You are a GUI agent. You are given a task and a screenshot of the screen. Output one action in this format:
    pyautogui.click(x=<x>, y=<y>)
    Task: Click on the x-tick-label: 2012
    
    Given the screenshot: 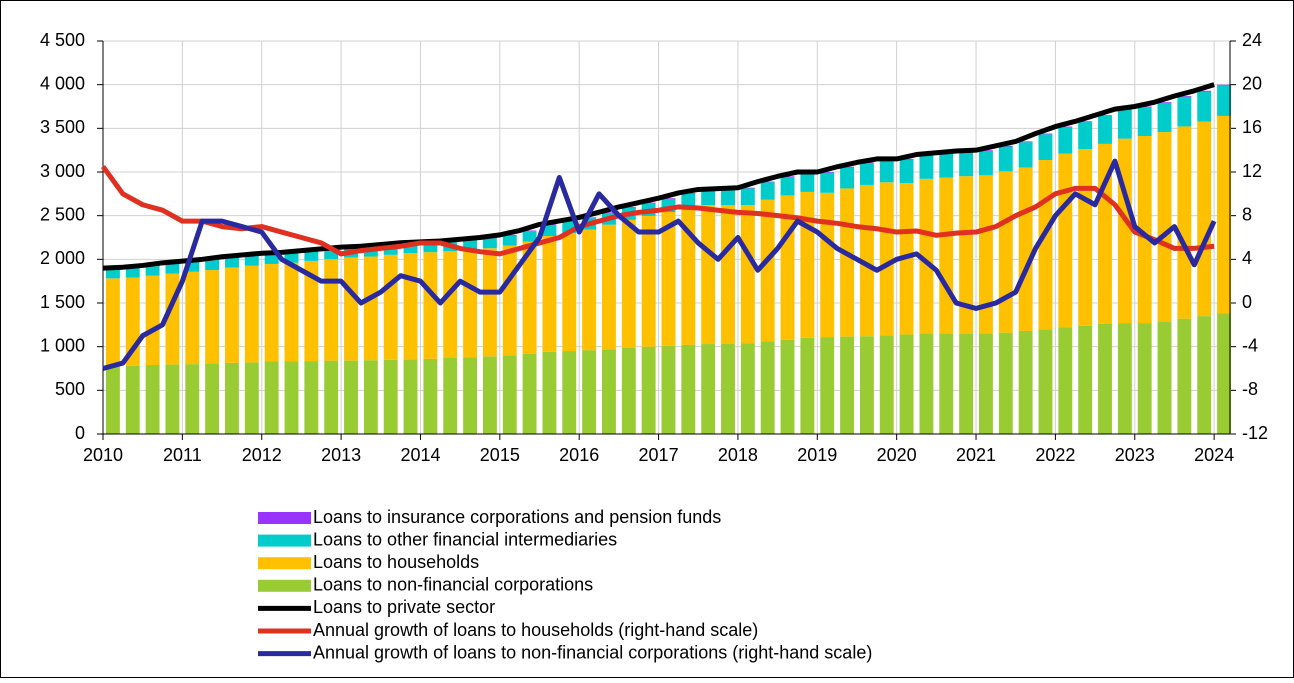 What is the action you would take?
    pyautogui.click(x=262, y=455)
    